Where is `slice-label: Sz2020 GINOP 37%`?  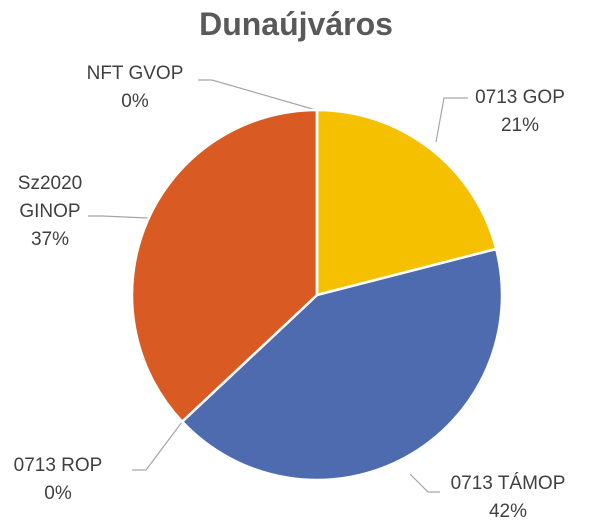
slice-label: Sz2020 GINOP 37% is located at coordinates (50, 212).